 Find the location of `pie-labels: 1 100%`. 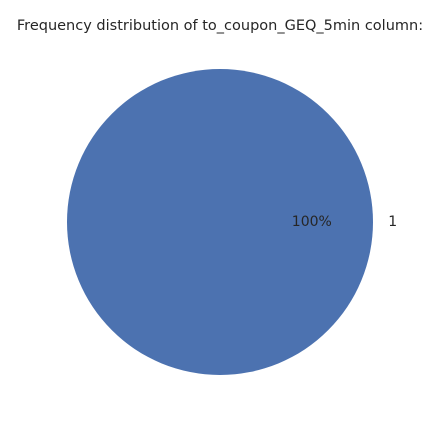

pie-labels: 1 100% is located at coordinates (344, 222).